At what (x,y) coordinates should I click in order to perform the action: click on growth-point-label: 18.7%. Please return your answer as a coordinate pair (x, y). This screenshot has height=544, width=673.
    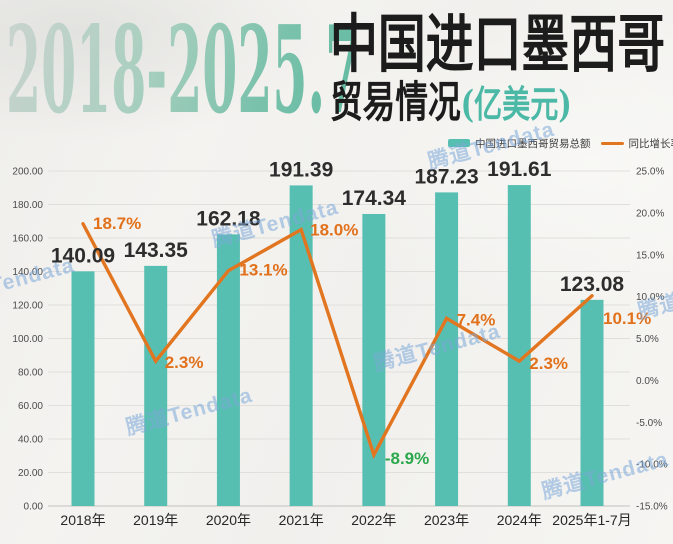
    Looking at the image, I should click on (117, 223).